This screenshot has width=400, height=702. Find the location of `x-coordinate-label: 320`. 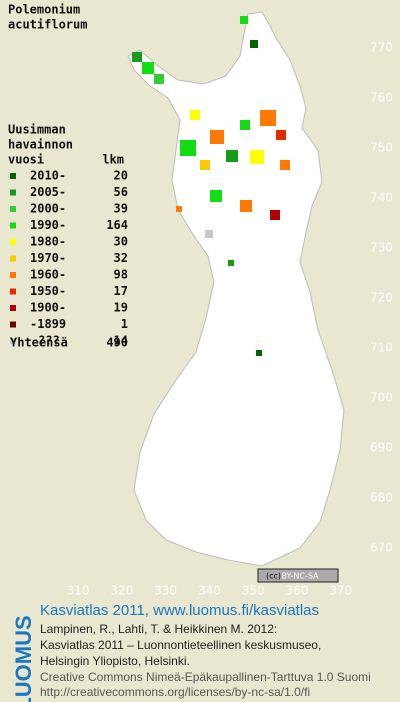

x-coordinate-label: 320 is located at coordinates (121, 591).